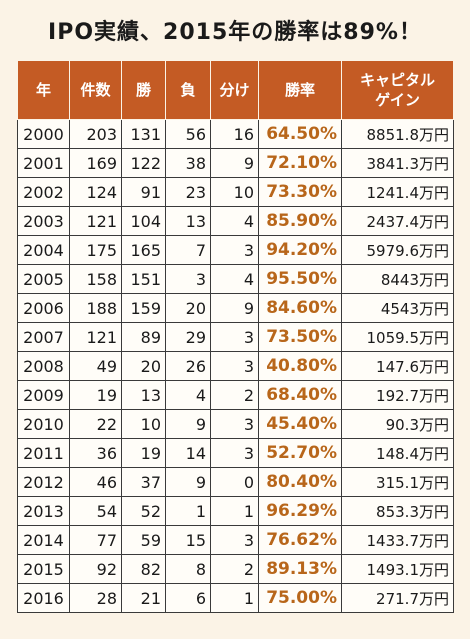 The width and height of the screenshot is (470, 639). I want to click on cell-capital-gain: 192.7万円, so click(397, 395).